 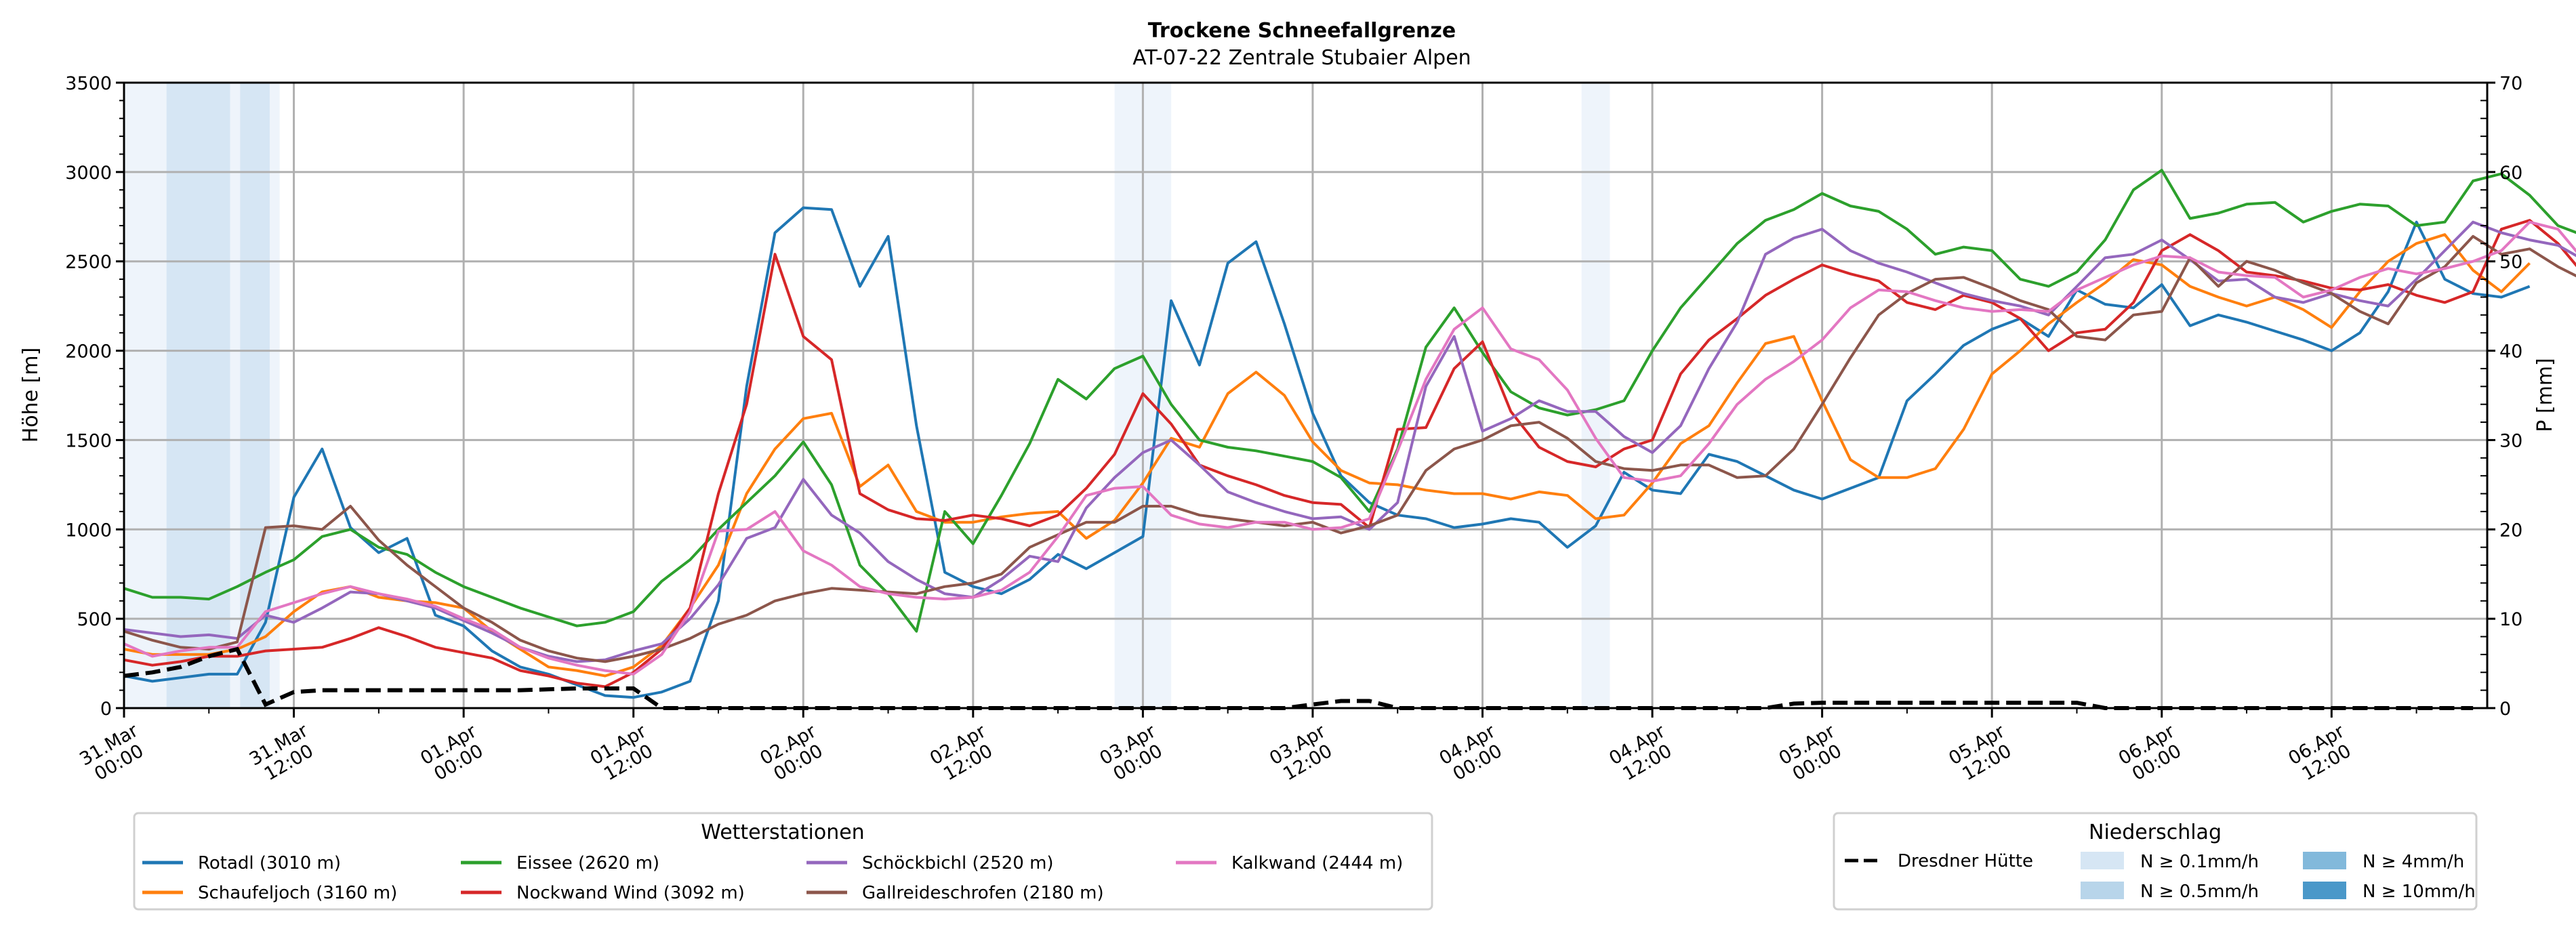 What do you see at coordinates (2414, 862) in the screenshot?
I see `legend-precip-label: N ≥ 4mm/h` at bounding box center [2414, 862].